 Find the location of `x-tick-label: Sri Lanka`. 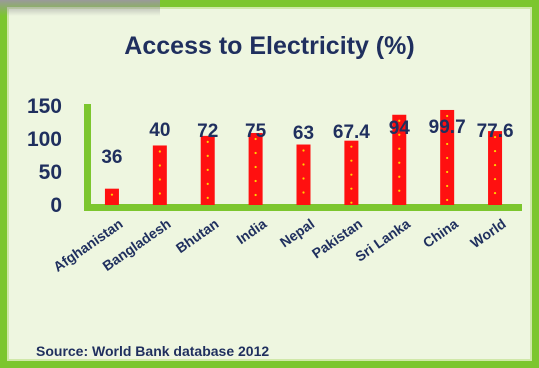

x-tick-label: Sri Lanka is located at coordinates (382, 239).